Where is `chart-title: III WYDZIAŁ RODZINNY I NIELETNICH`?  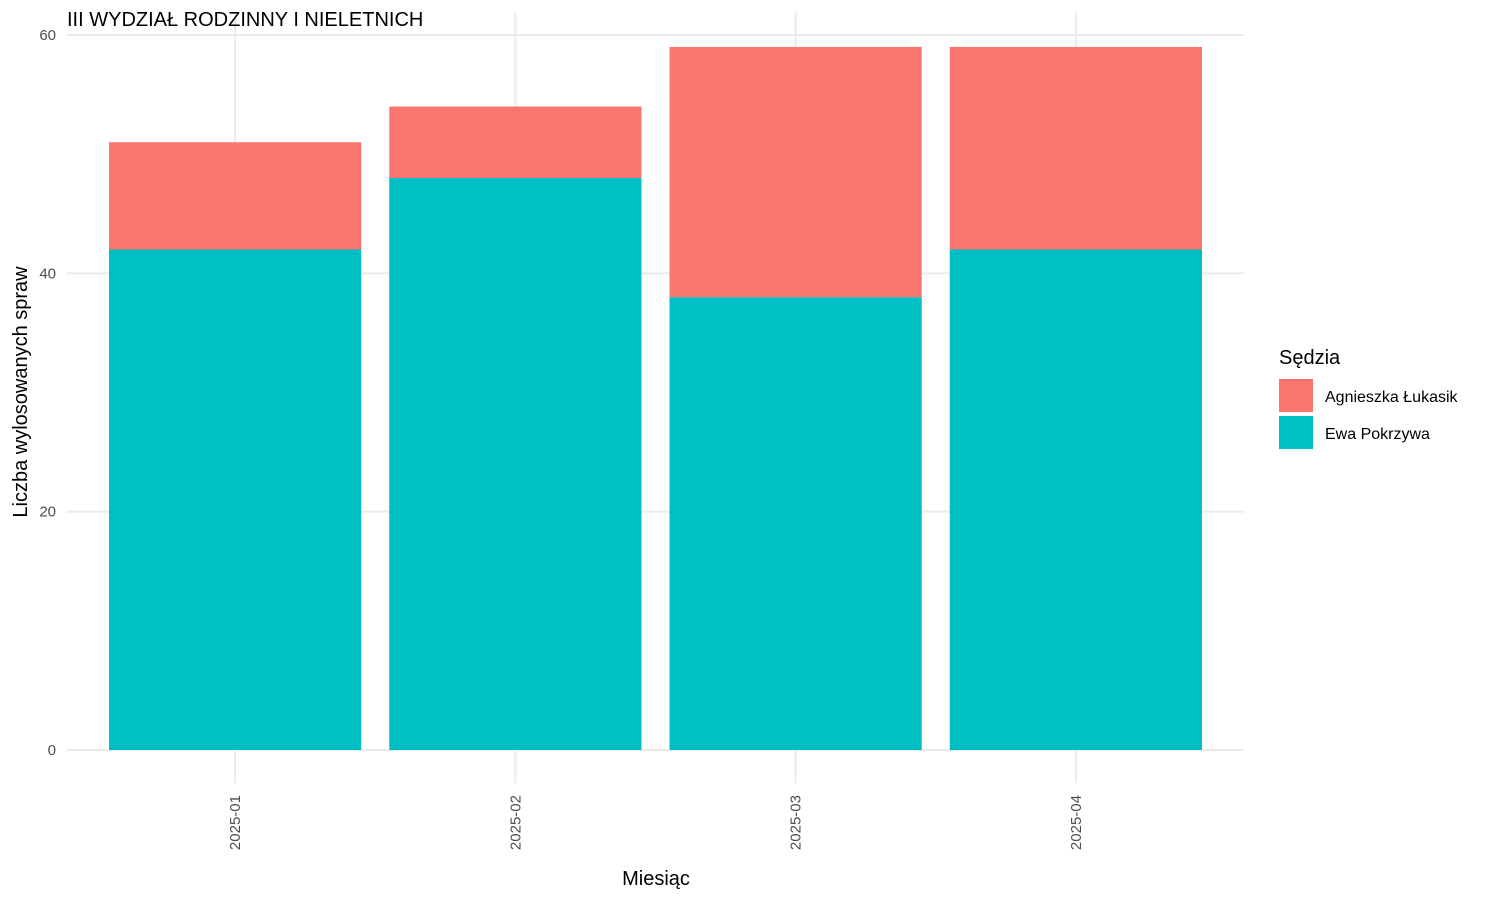 chart-title: III WYDZIAŁ RODZINNY I NIELETNICH is located at coordinates (245, 20).